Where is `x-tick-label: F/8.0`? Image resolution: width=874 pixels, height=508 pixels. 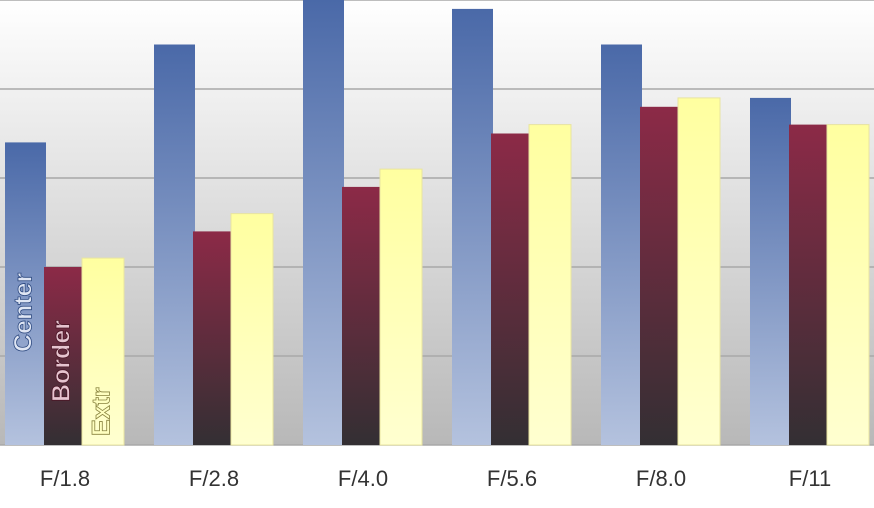
x-tick-label: F/8.0 is located at coordinates (661, 478).